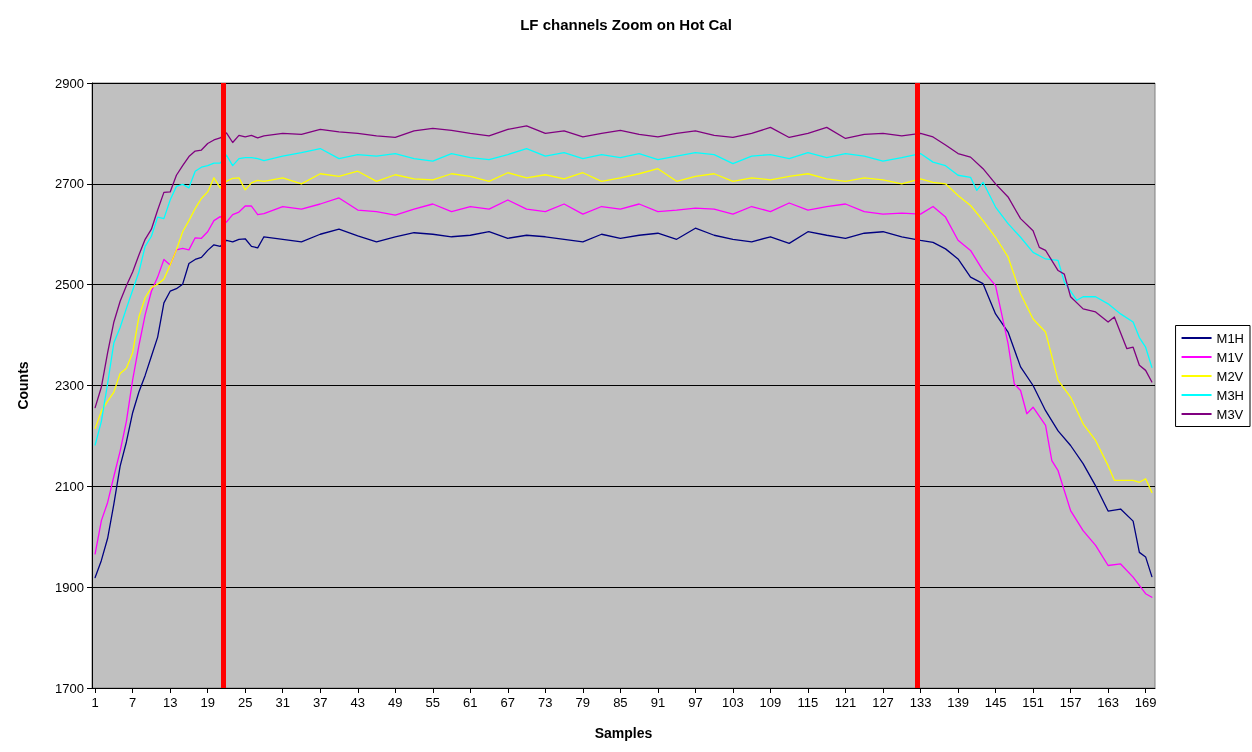  Describe the element at coordinates (845, 702) in the screenshot. I see `x-tick-label: 121` at that location.